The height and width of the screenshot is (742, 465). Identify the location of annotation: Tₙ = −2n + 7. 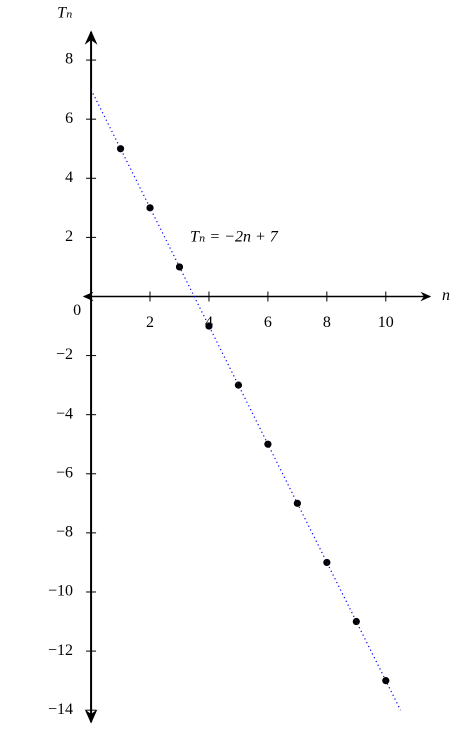
(234, 237).